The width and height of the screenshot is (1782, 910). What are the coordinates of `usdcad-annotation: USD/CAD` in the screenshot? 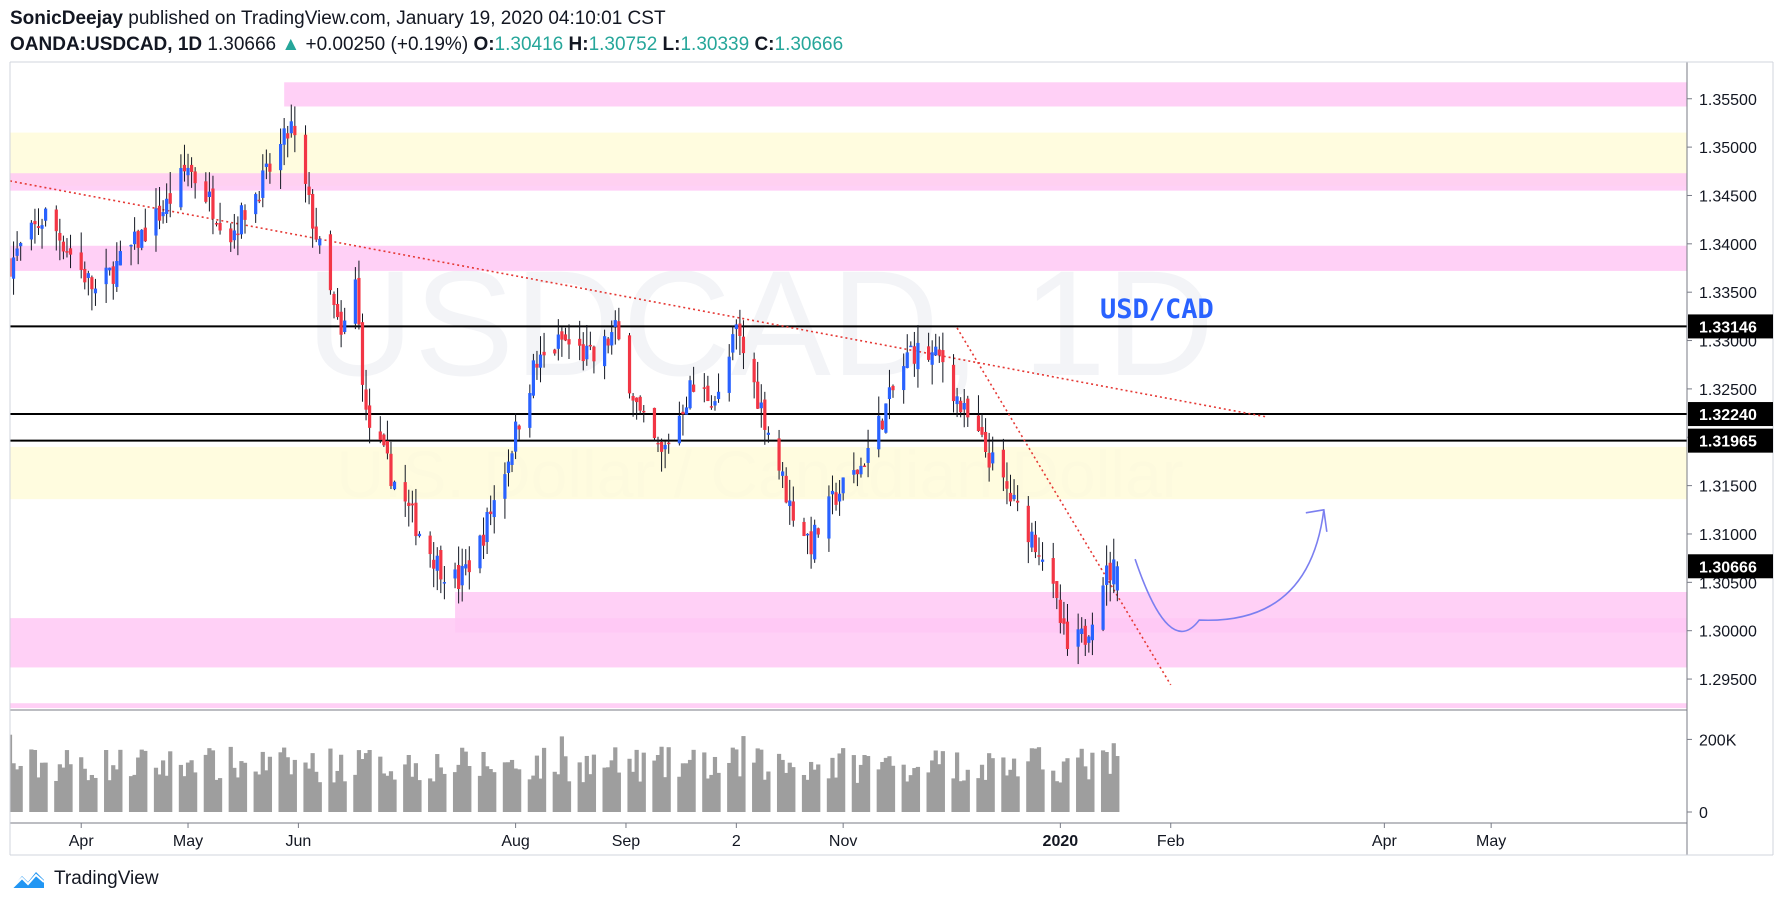 It's located at (1157, 309).